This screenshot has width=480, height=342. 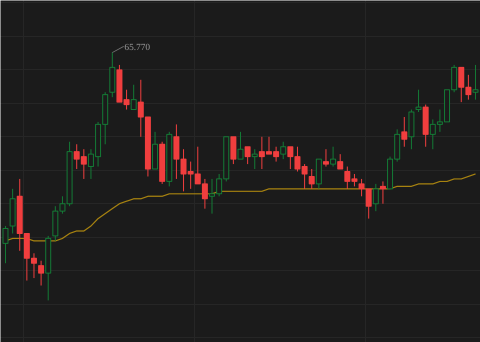 What do you see at coordinates (137, 48) in the screenshot?
I see `annotation: 65.770` at bounding box center [137, 48].